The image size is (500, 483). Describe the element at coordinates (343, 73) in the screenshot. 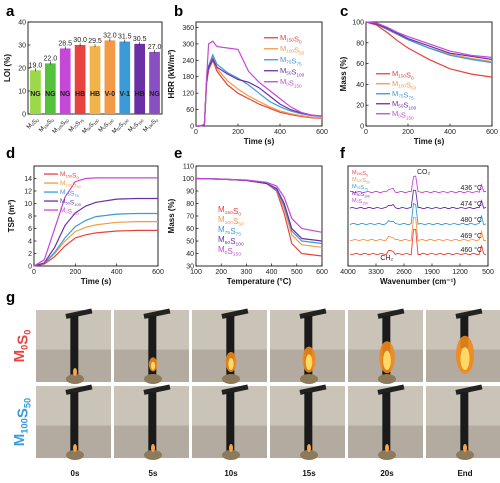

I see `y-axis-label: Mass (%)` at that location.